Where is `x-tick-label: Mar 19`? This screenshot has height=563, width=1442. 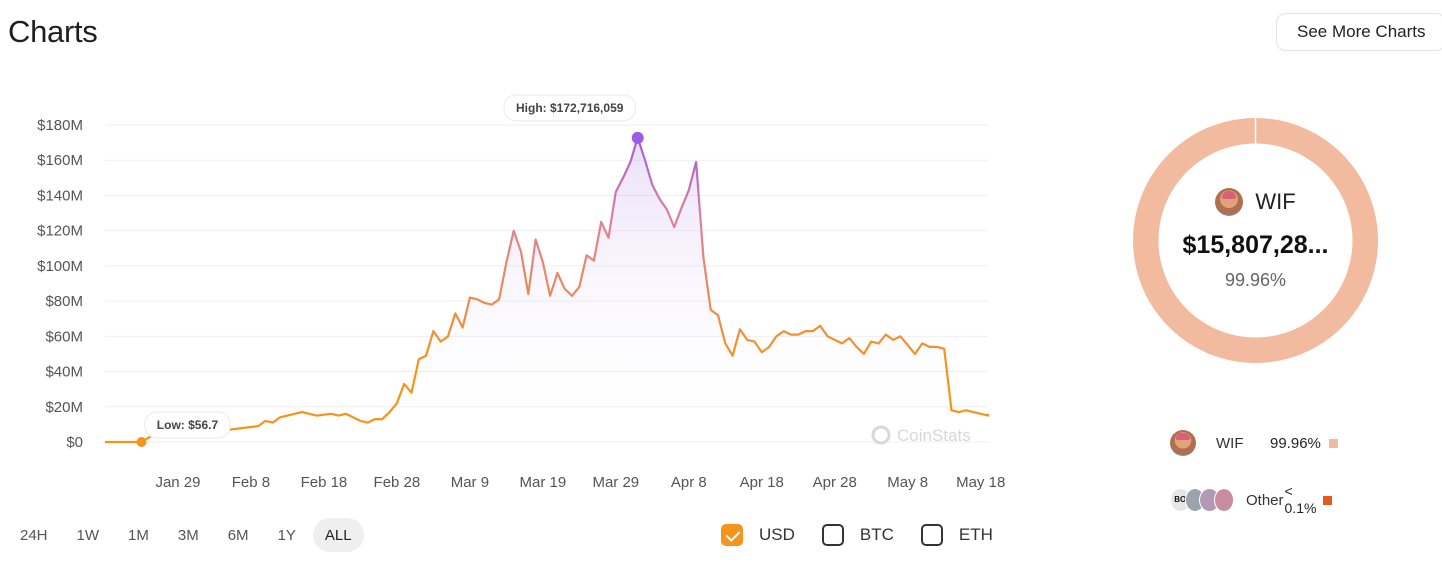
x-tick-label: Mar 19 is located at coordinates (543, 482).